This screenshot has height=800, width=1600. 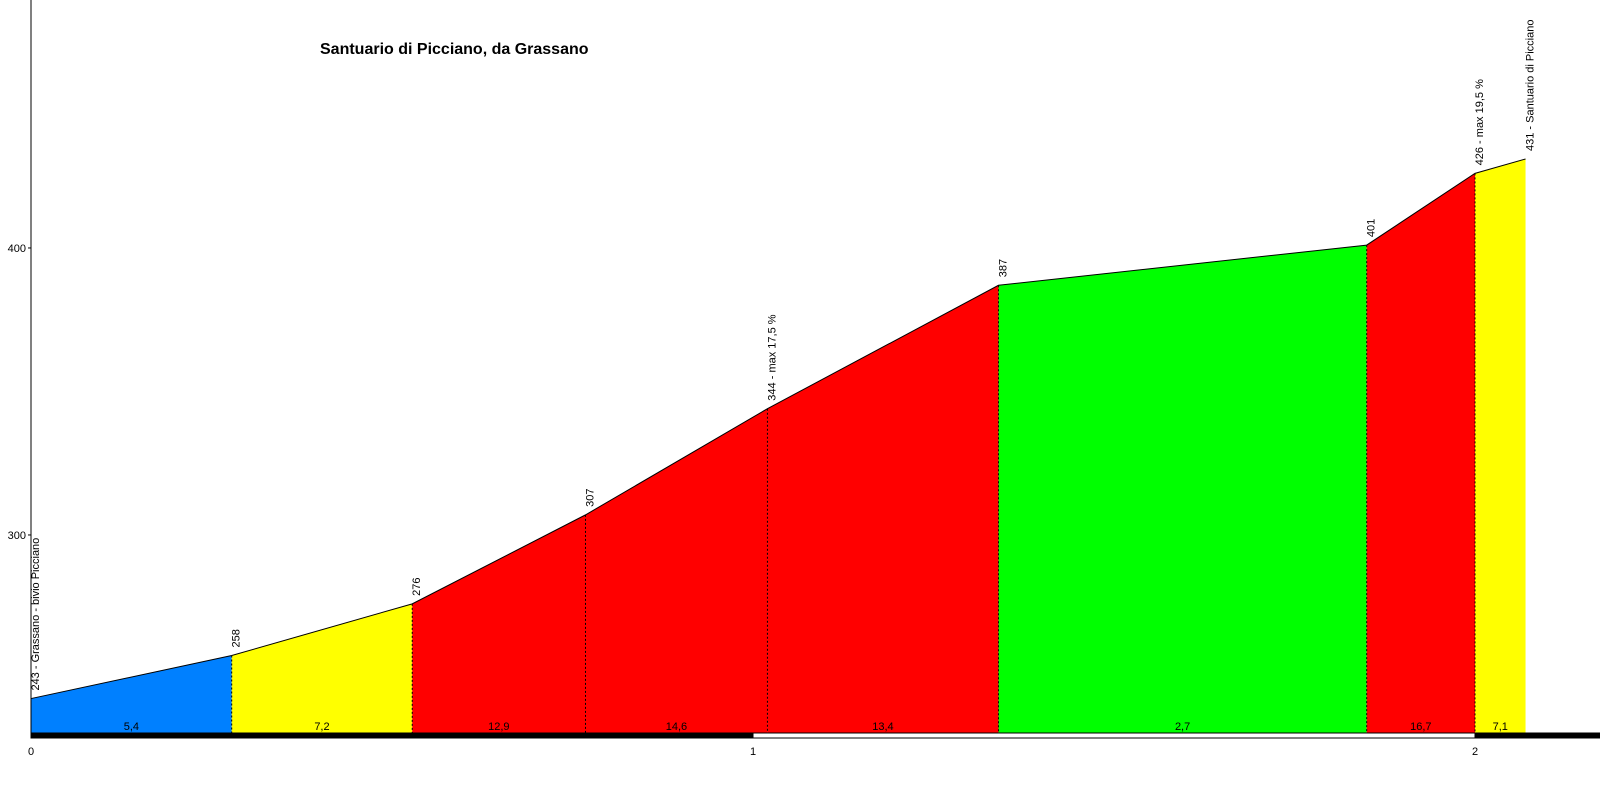 What do you see at coordinates (753, 752) in the screenshot?
I see `x-tick-label-1: 1` at bounding box center [753, 752].